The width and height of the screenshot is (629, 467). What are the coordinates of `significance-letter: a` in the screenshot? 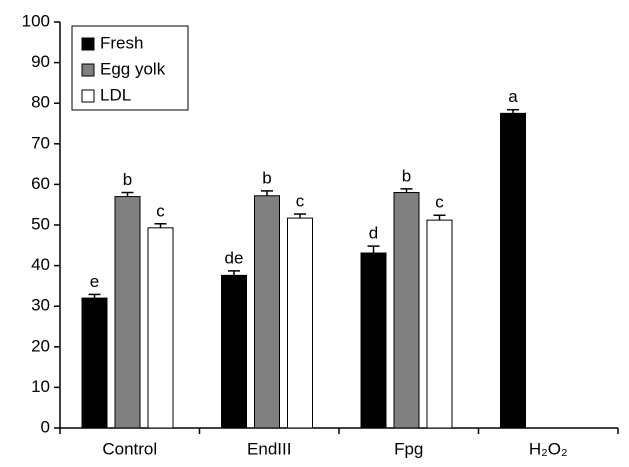 It's located at (513, 96).